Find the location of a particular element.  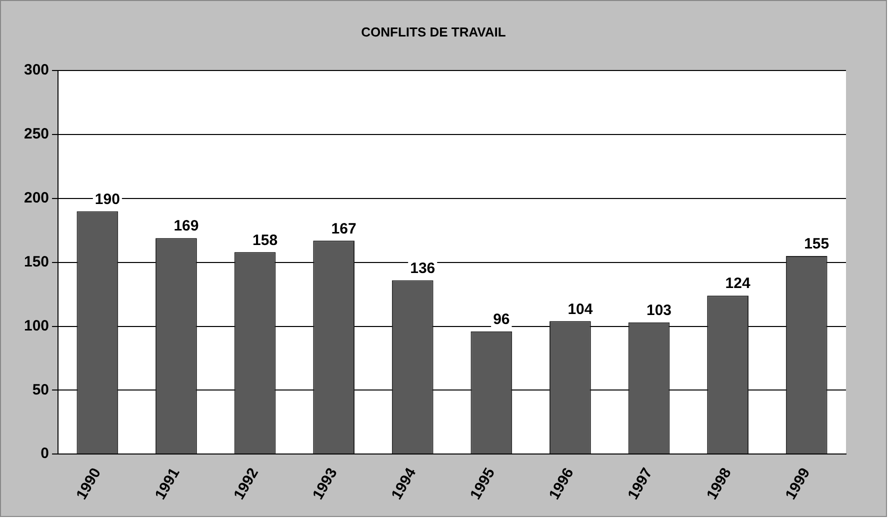

data-label: 167 is located at coordinates (343, 229).